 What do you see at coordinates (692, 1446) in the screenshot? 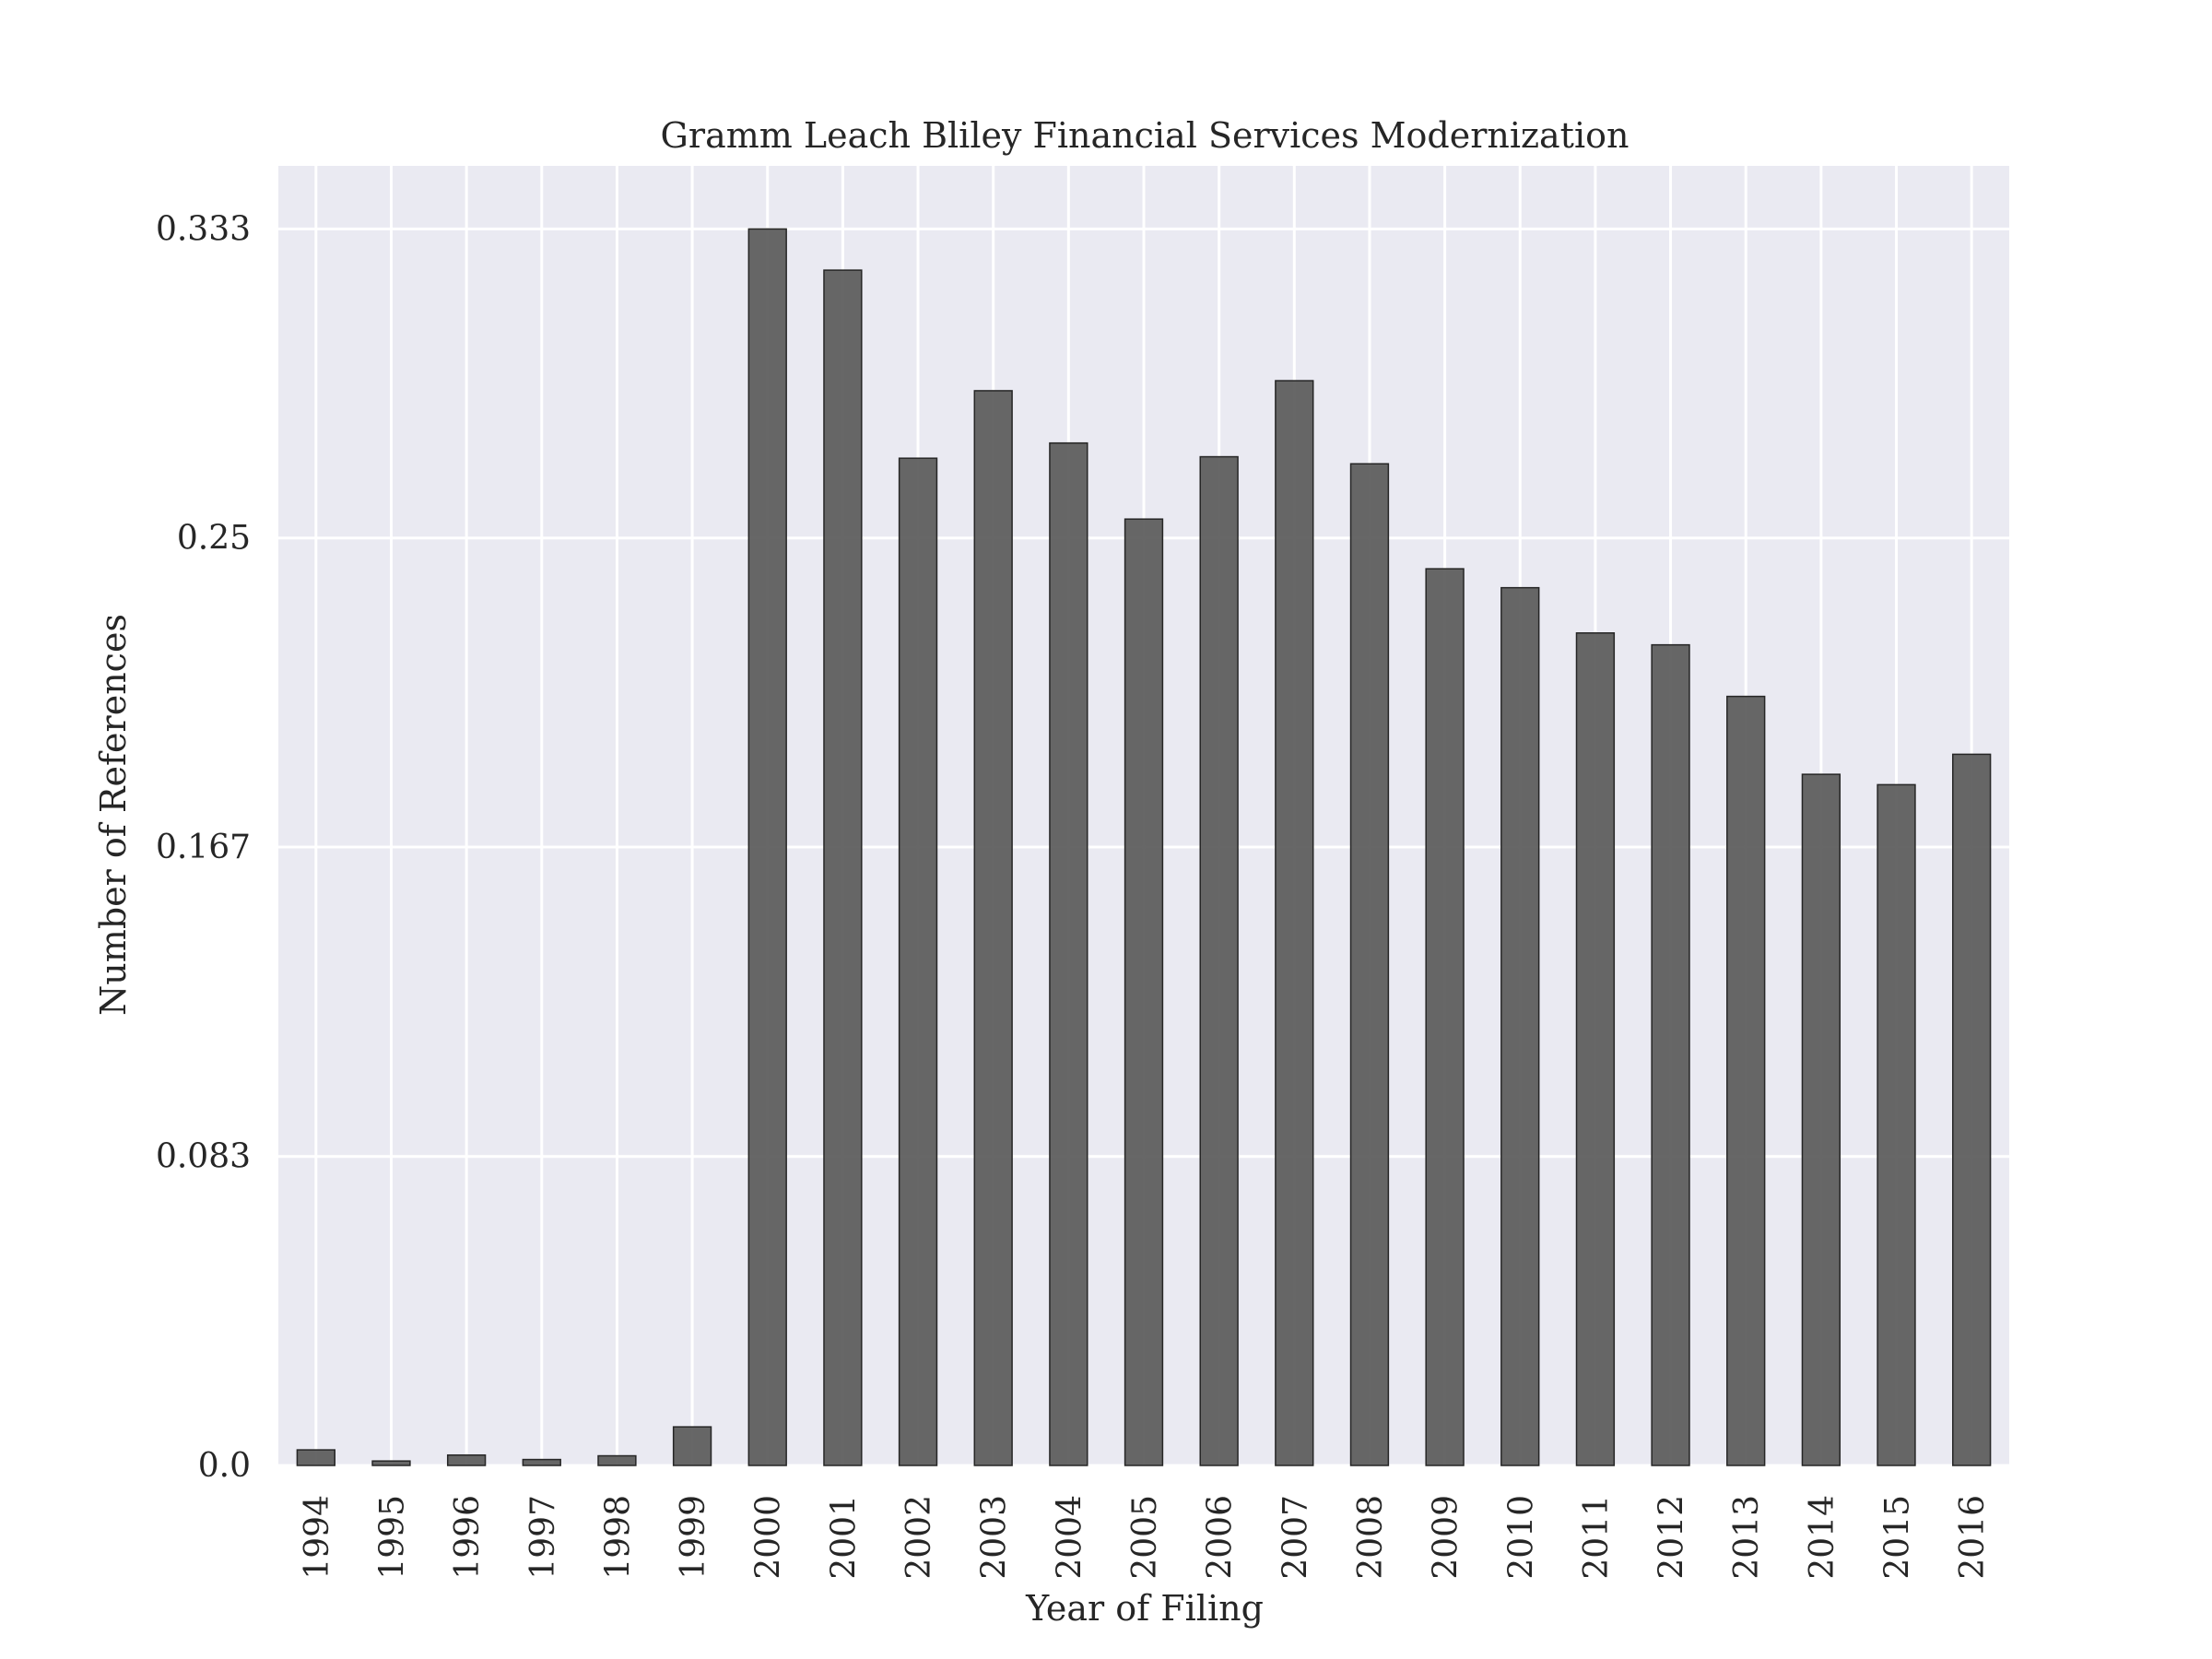
I see `bar-1999` at bounding box center [692, 1446].